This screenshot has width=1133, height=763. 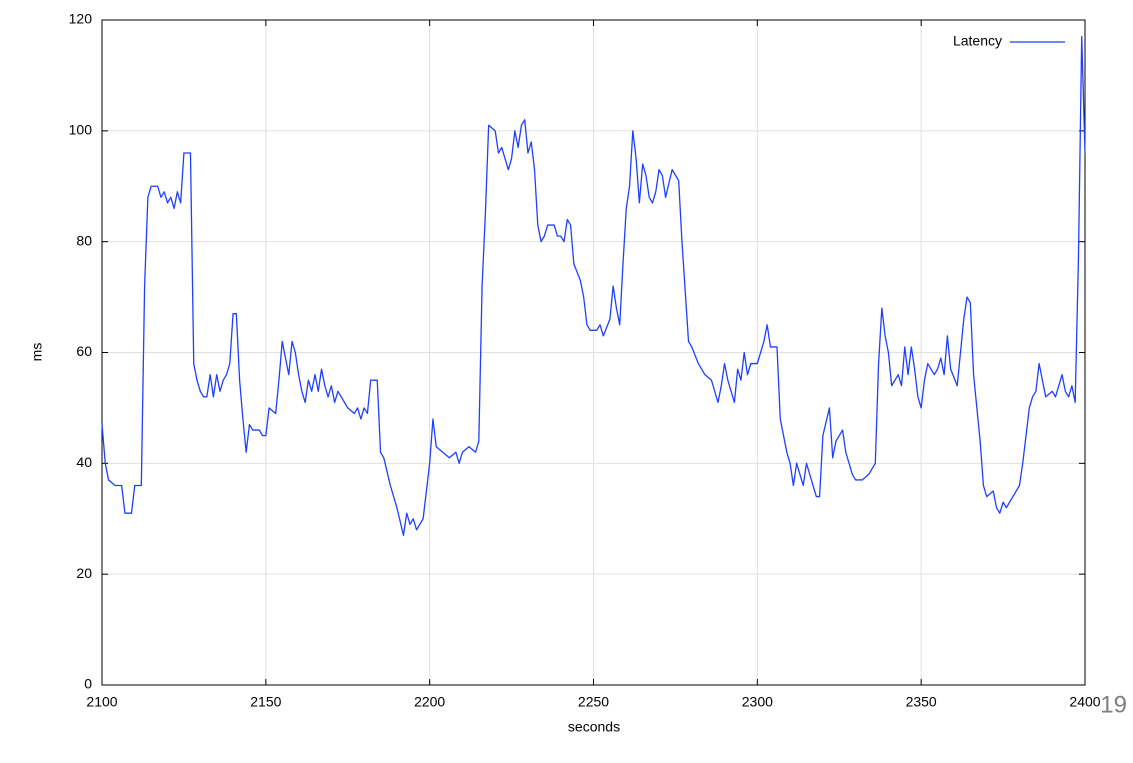 What do you see at coordinates (594, 727) in the screenshot?
I see `x-axis-label: seconds` at bounding box center [594, 727].